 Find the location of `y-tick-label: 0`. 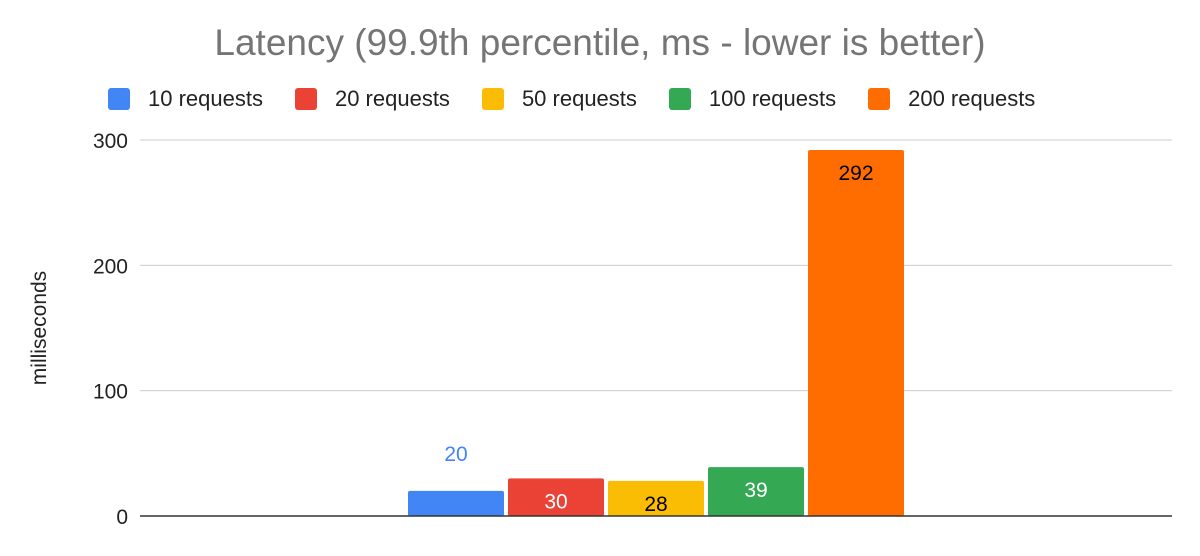

y-tick-label: 0 is located at coordinates (122, 517).